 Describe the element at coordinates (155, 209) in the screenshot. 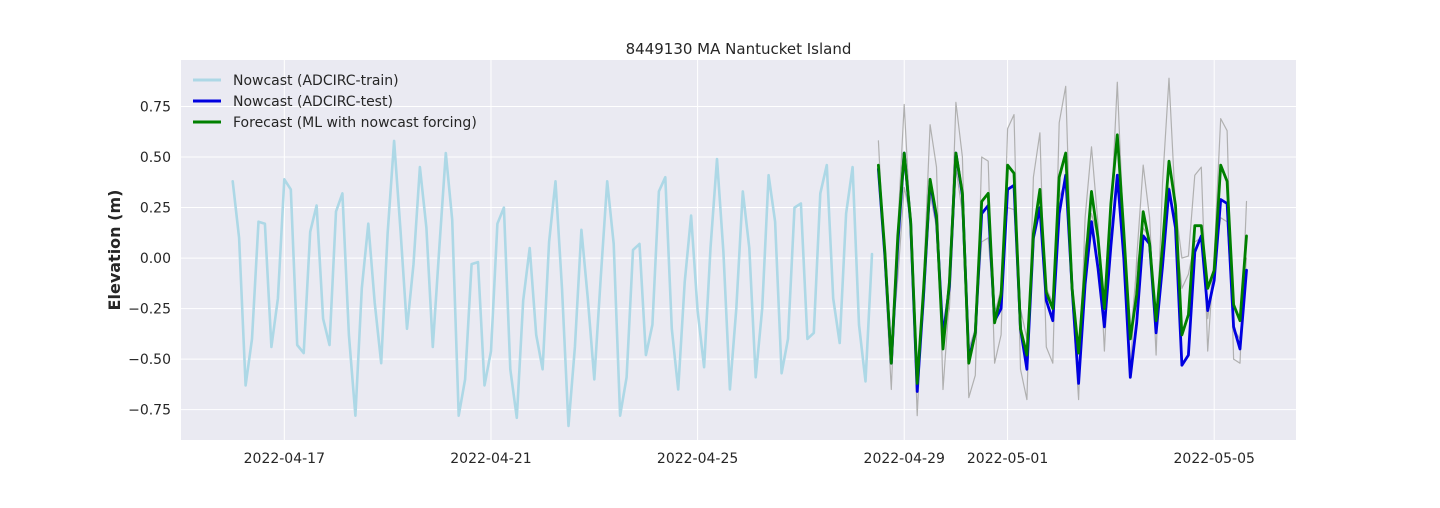

I see `y-tick-label: 0.25` at that location.